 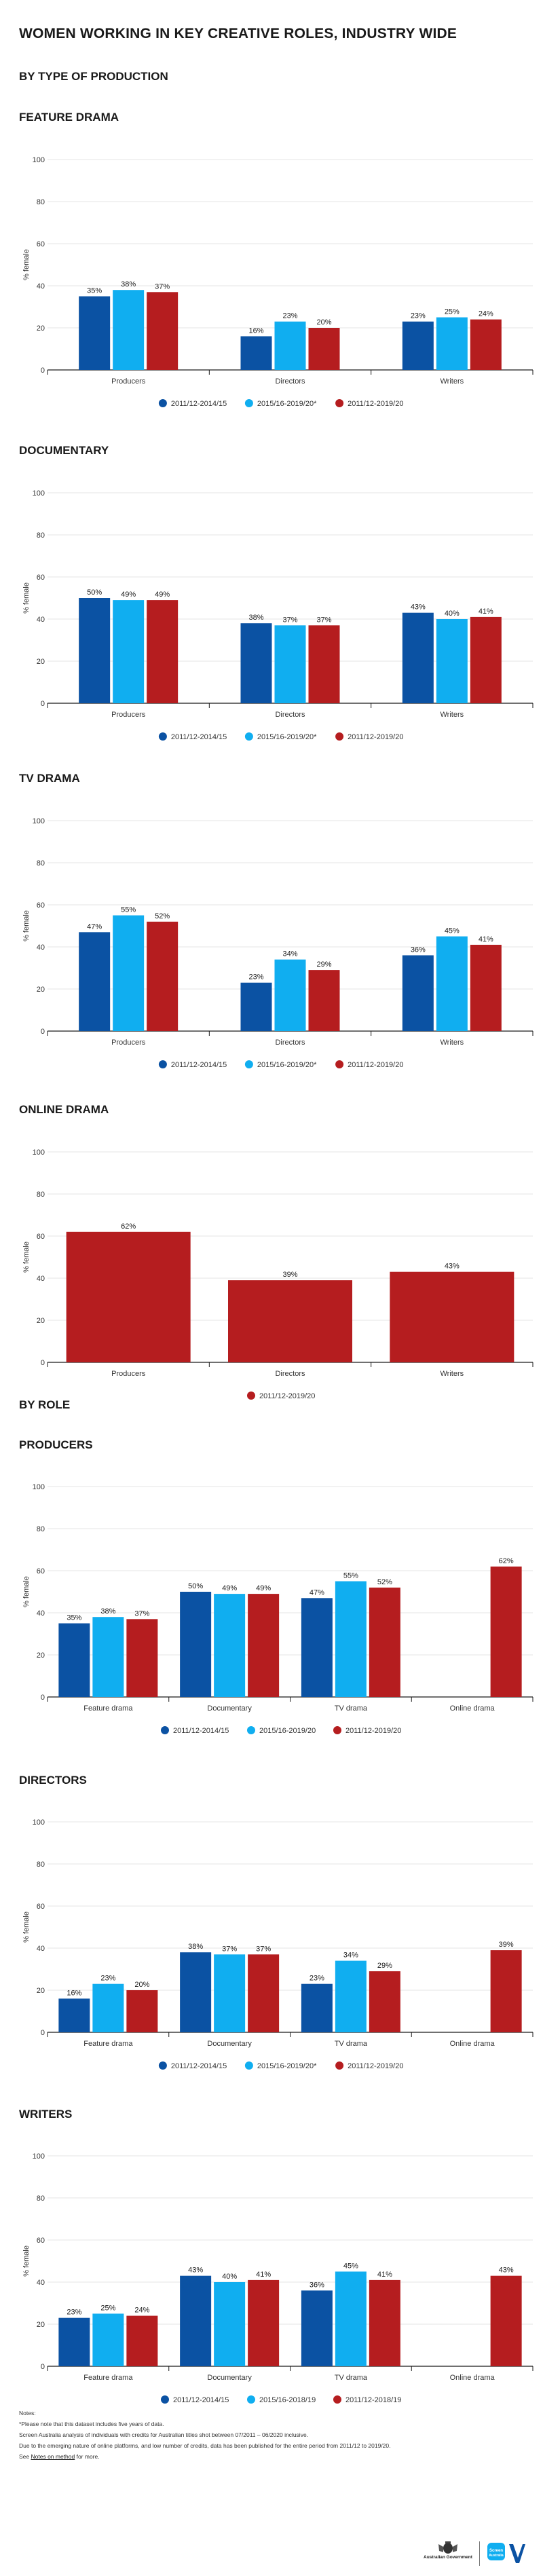 What do you see at coordinates (87, 2457) in the screenshot?
I see `notes-for-more: for more.` at bounding box center [87, 2457].